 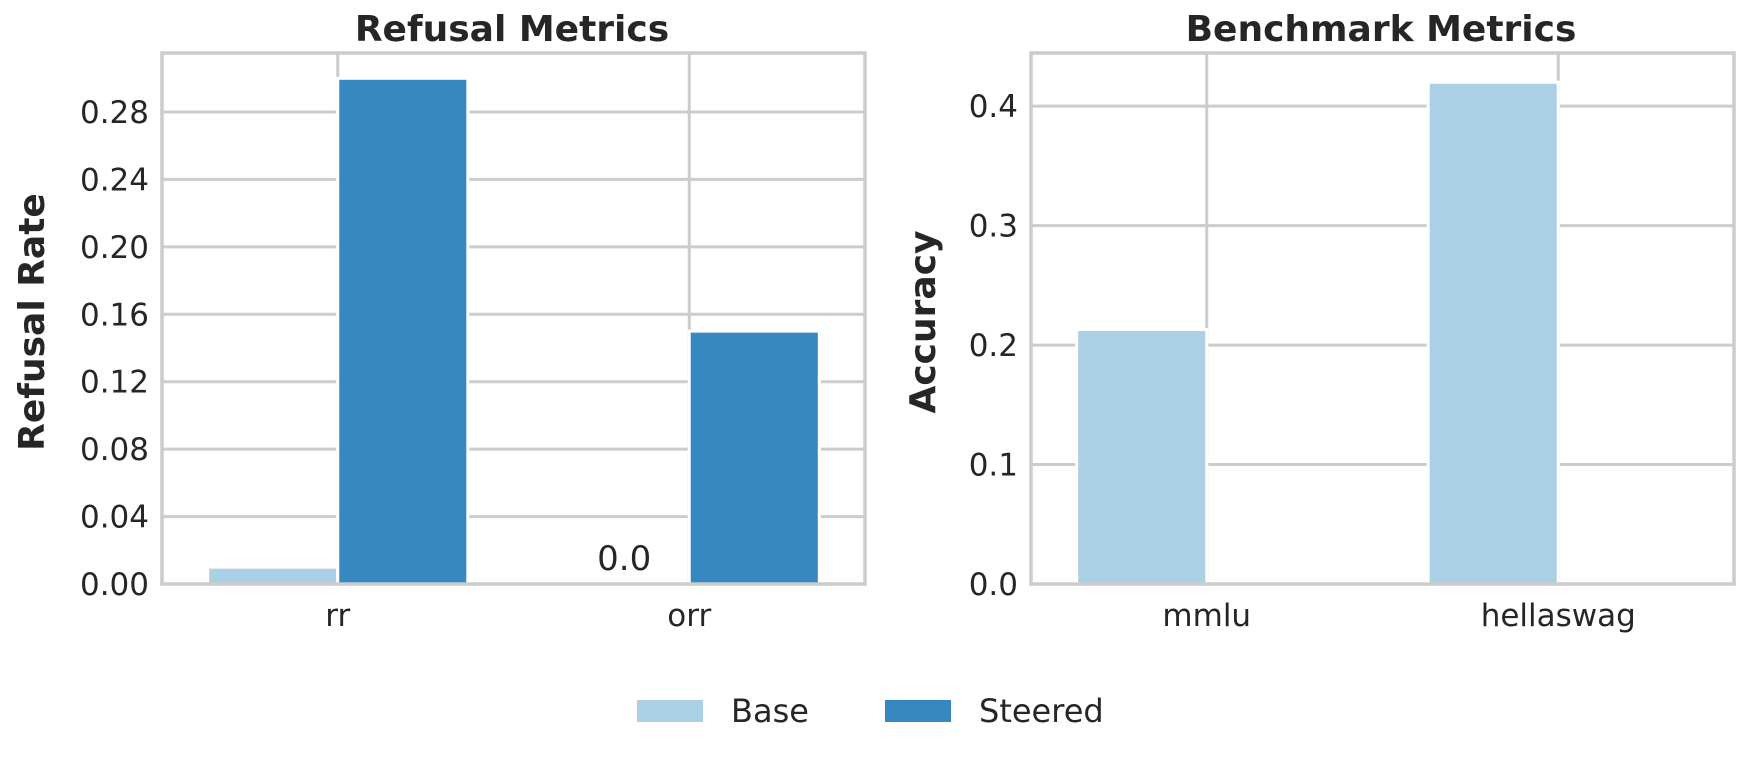 I want to click on x-tick-label: hellaswag, so click(x=1558, y=616).